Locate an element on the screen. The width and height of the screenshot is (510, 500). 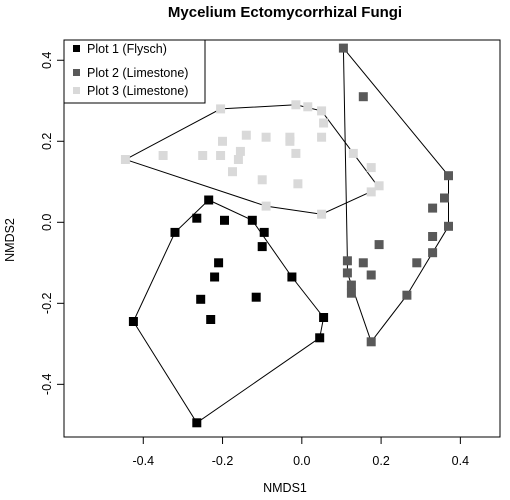
chart-title: Mycelium Ectomycorrhizal Fungi is located at coordinates (285, 12).